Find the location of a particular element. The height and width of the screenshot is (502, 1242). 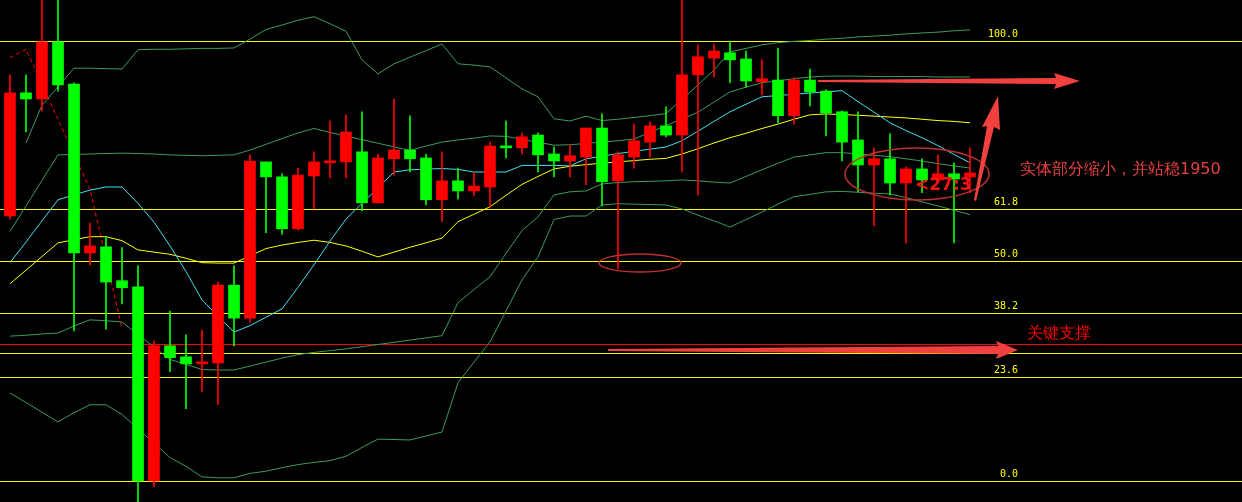

ref-line-label: 100.0 is located at coordinates (1002, 34).